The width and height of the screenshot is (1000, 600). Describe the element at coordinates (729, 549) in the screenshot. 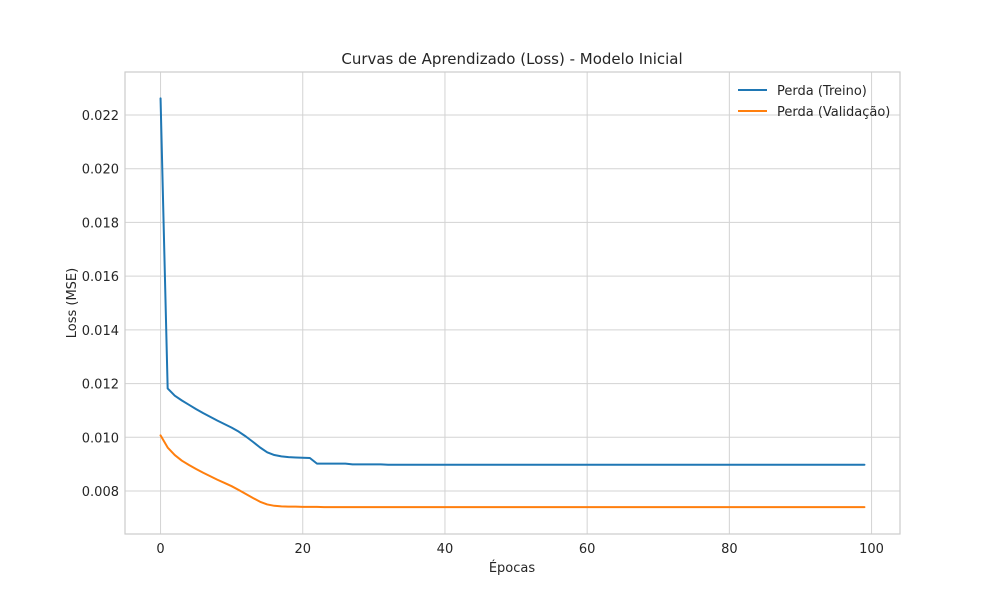

I see `x-tick-label: 80` at that location.